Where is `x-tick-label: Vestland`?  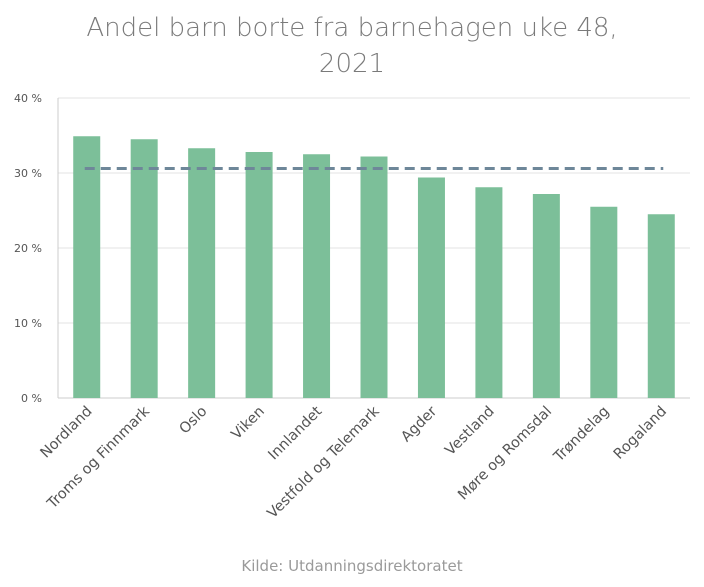
x-tick-label: Vestland is located at coordinates (469, 431).